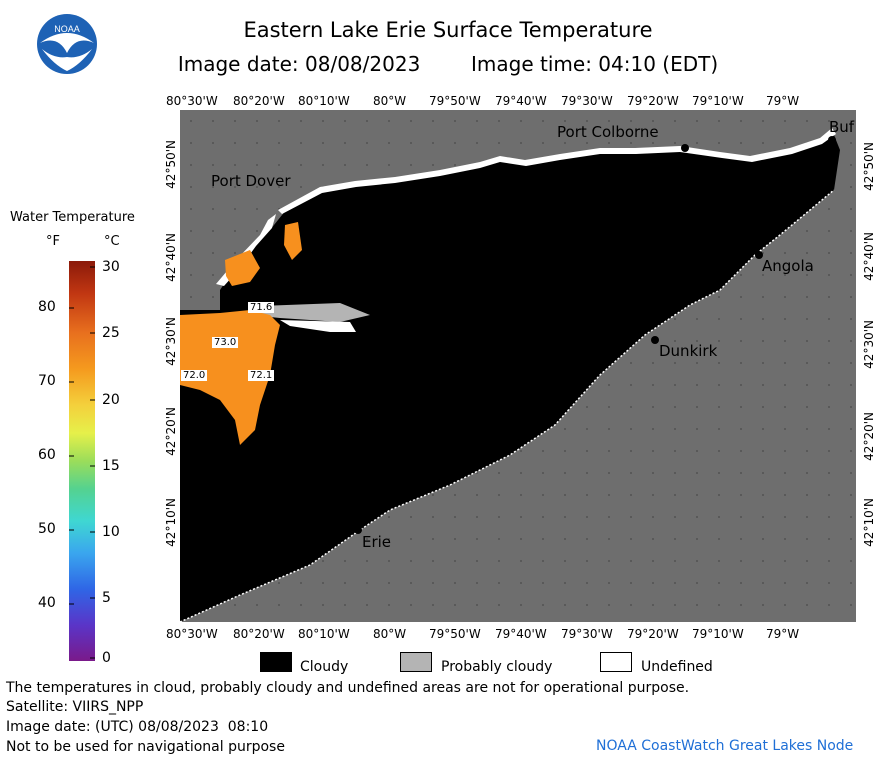 The width and height of the screenshot is (896, 763). I want to click on label-erie: Erie, so click(377, 542).